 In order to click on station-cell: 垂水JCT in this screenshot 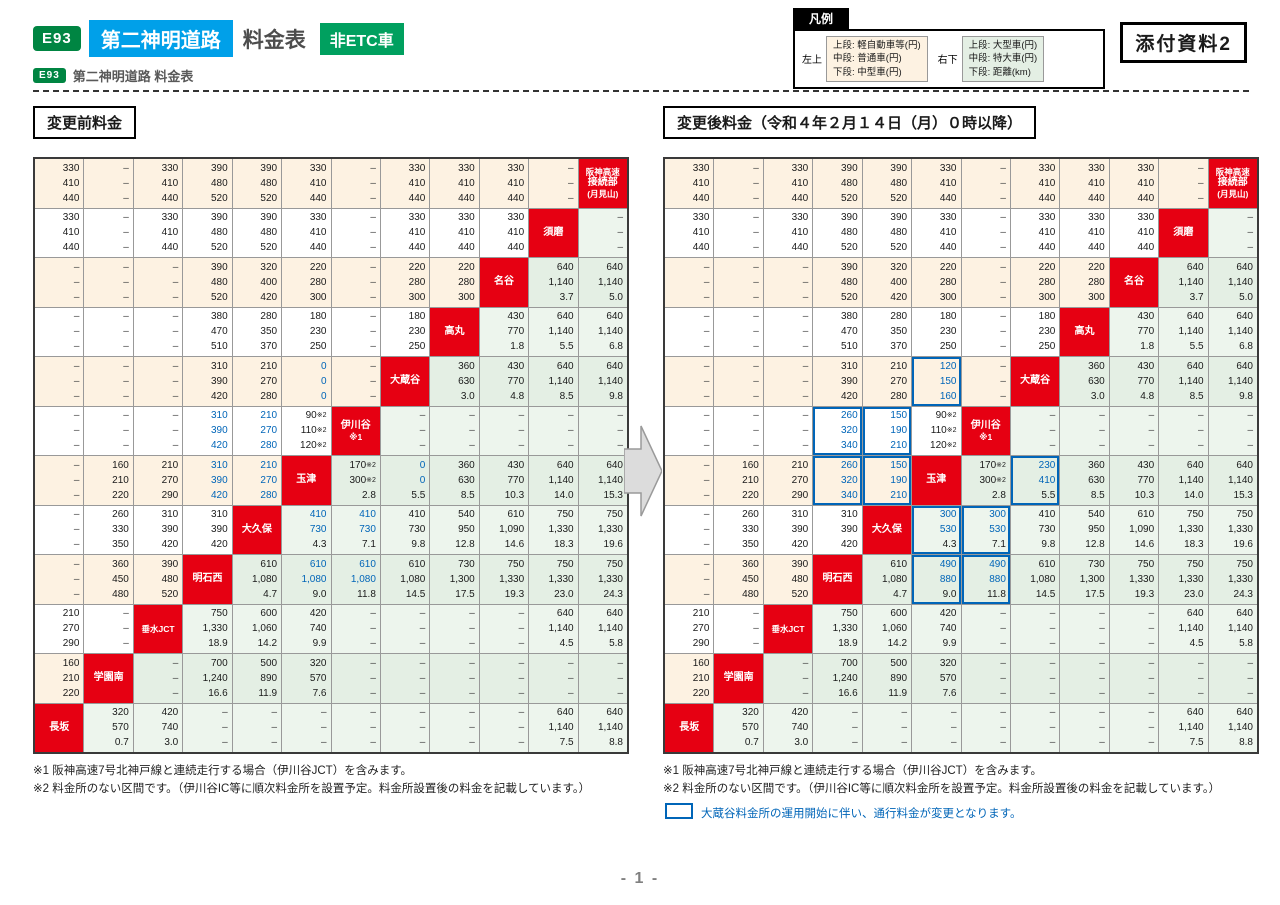, I will do `click(158, 628)`.